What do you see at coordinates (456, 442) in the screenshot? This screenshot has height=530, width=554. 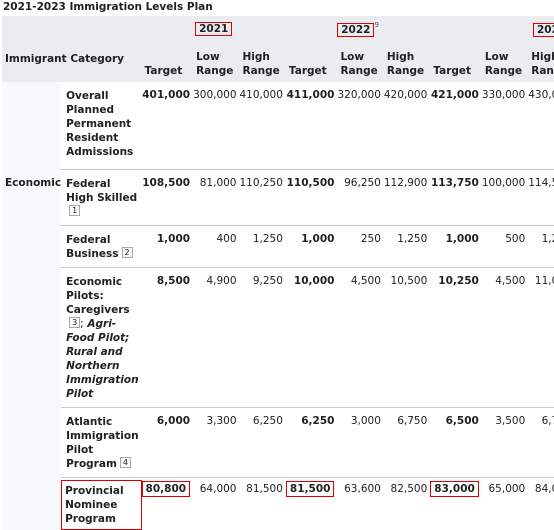 I see `cell-target: 6,500` at bounding box center [456, 442].